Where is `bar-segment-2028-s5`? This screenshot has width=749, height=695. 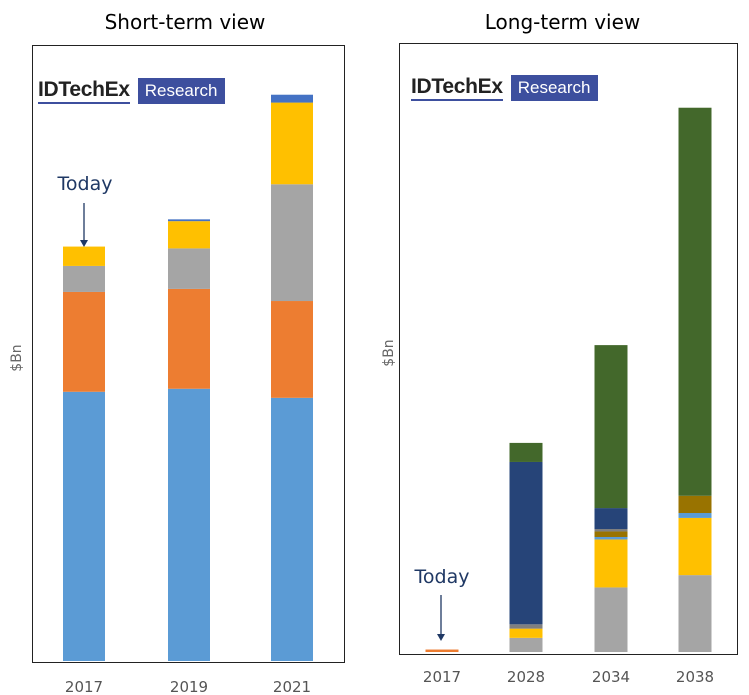 bar-segment-2028-s5 is located at coordinates (526, 626).